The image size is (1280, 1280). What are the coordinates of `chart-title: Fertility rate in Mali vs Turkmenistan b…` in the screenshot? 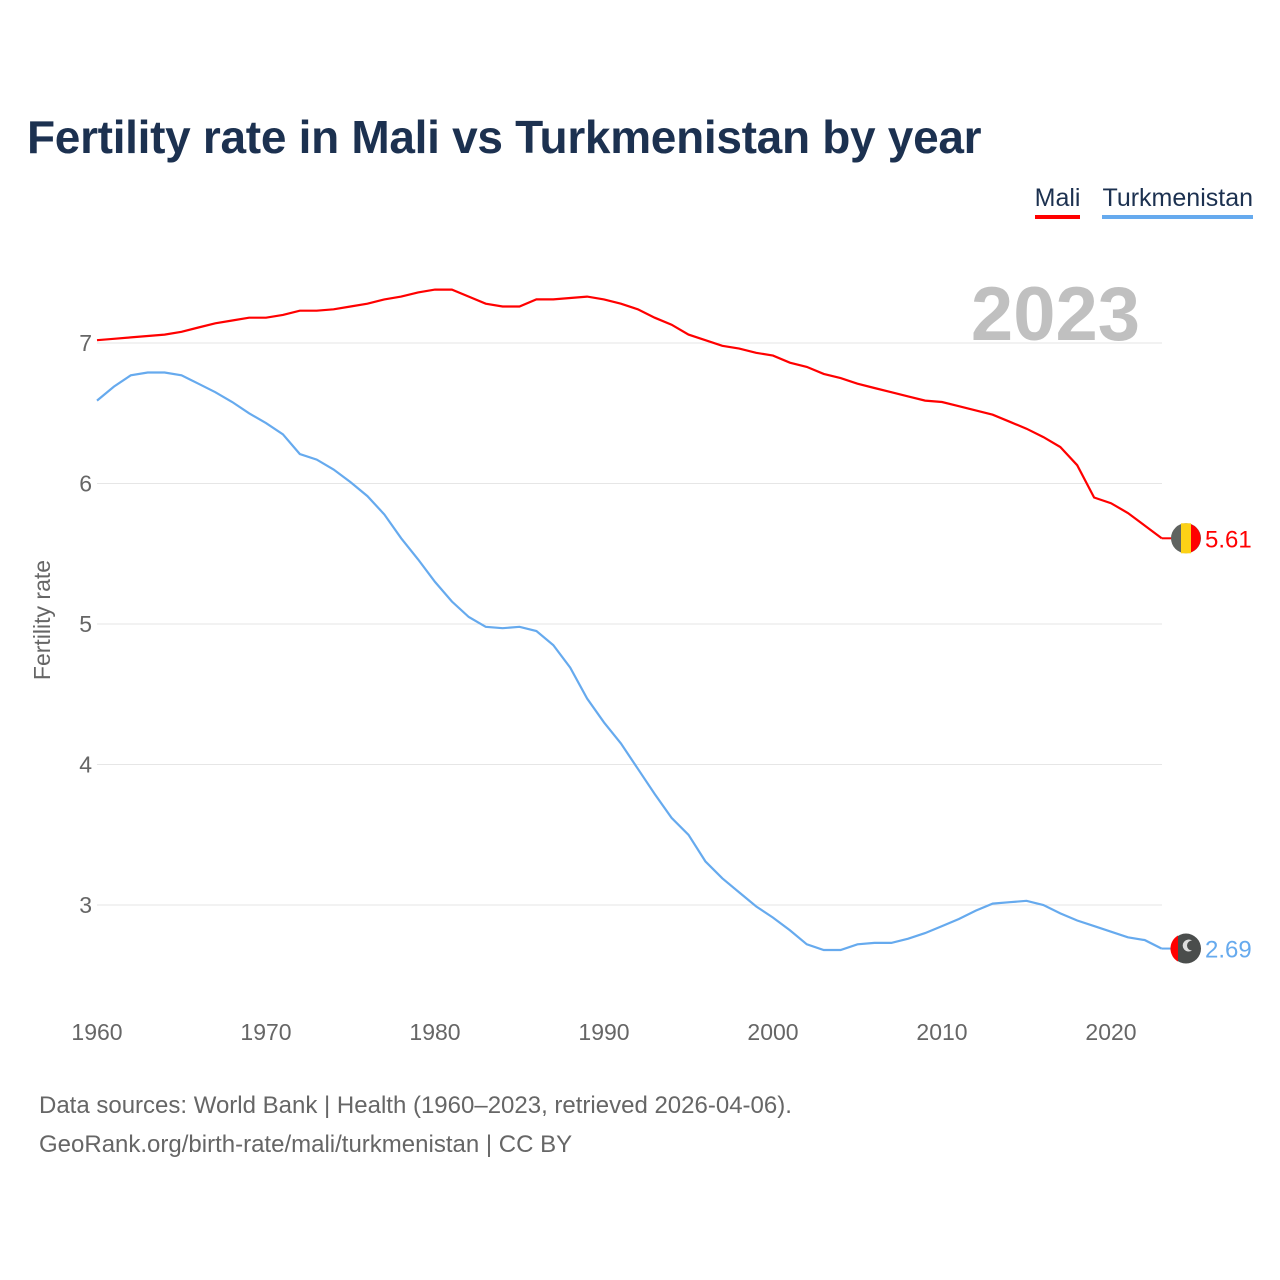 It's located at (504, 137).